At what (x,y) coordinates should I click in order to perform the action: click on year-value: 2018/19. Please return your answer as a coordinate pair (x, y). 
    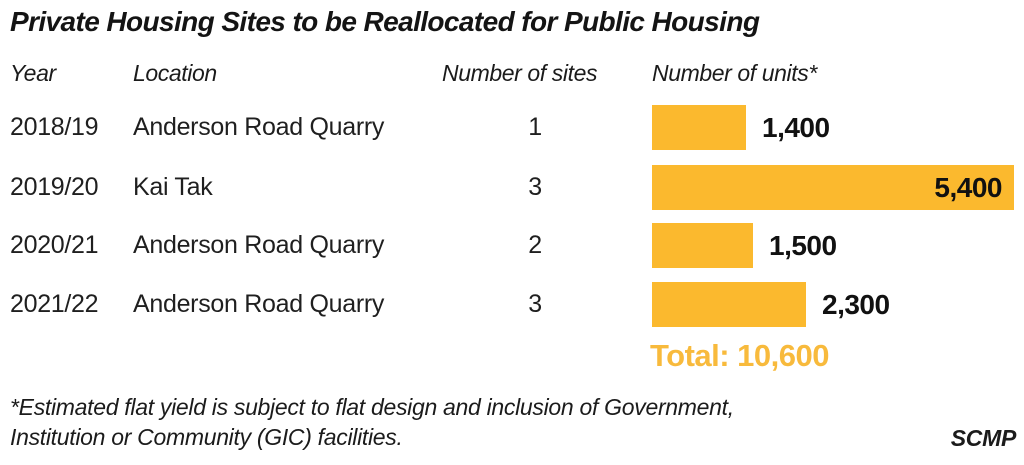
    Looking at the image, I should click on (54, 127).